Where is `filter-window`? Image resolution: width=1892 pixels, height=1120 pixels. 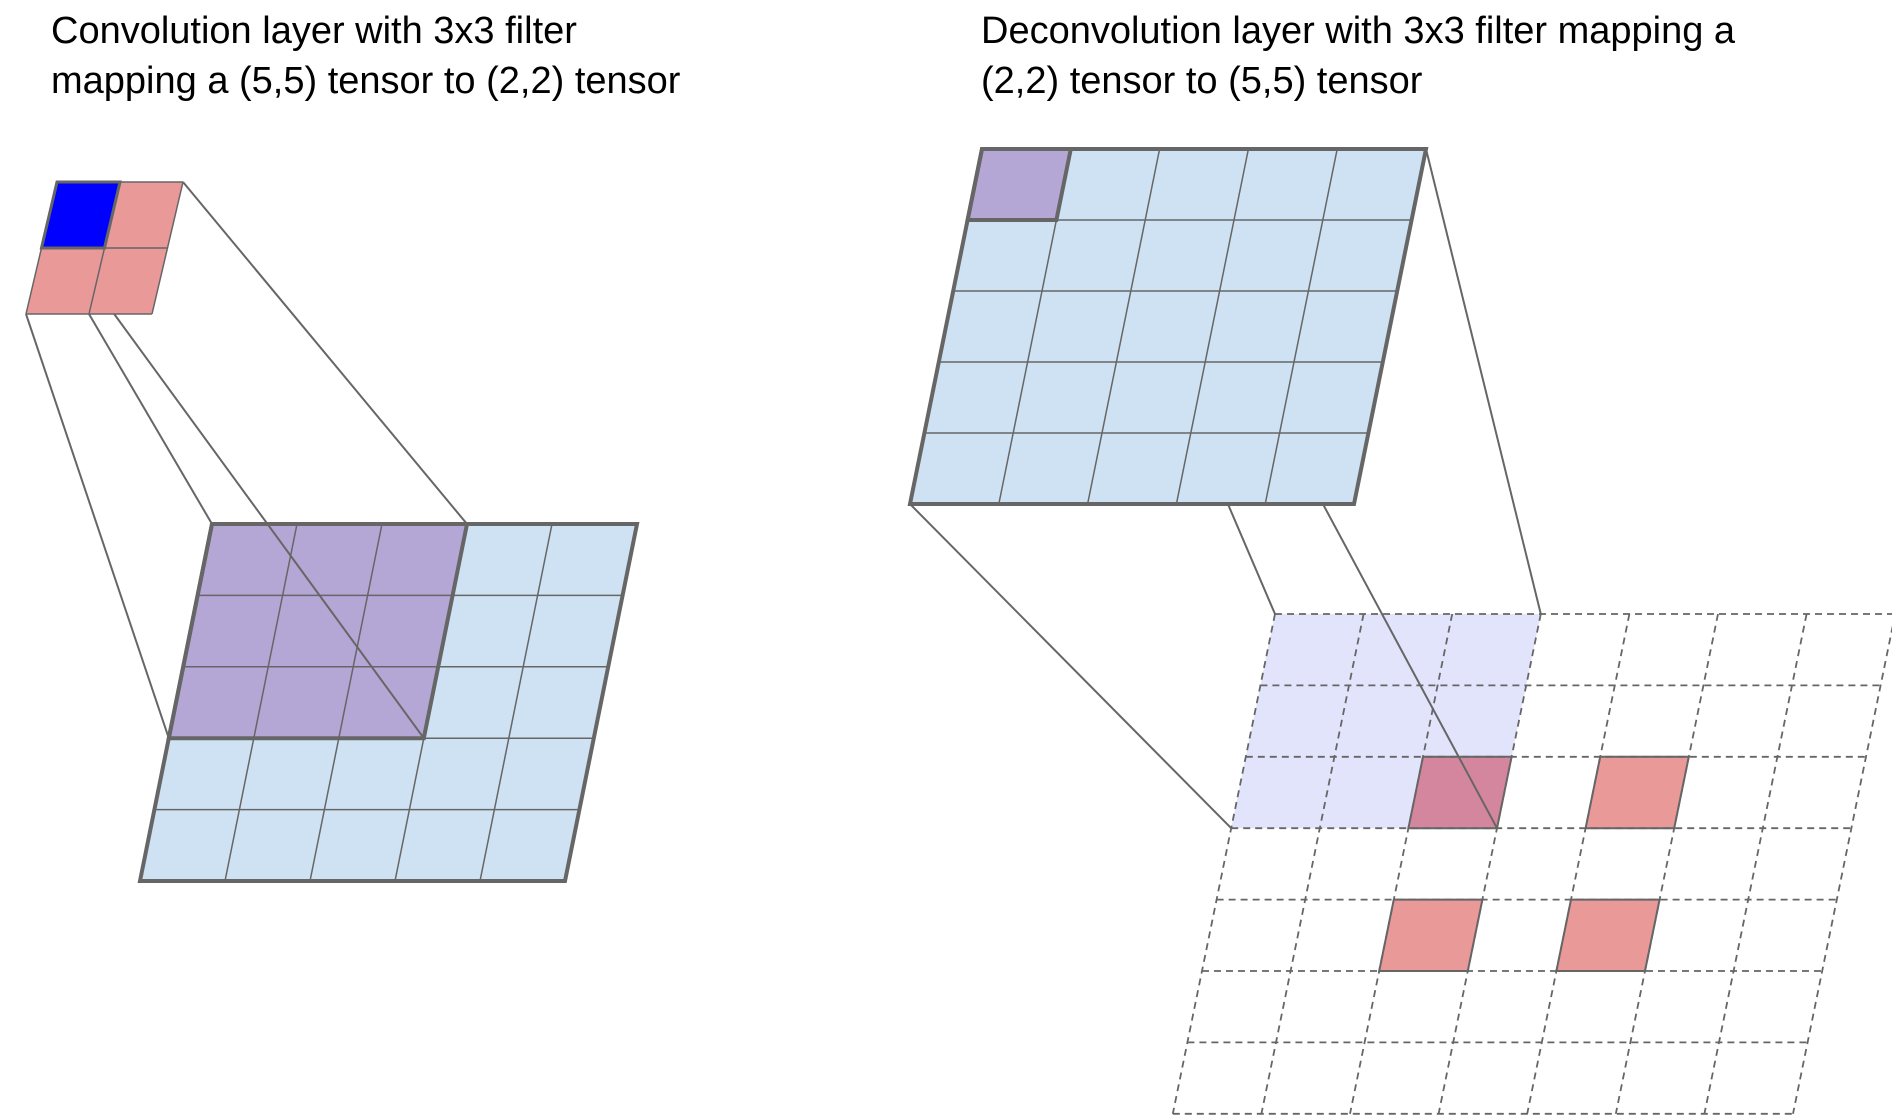 filter-window is located at coordinates (318, 631).